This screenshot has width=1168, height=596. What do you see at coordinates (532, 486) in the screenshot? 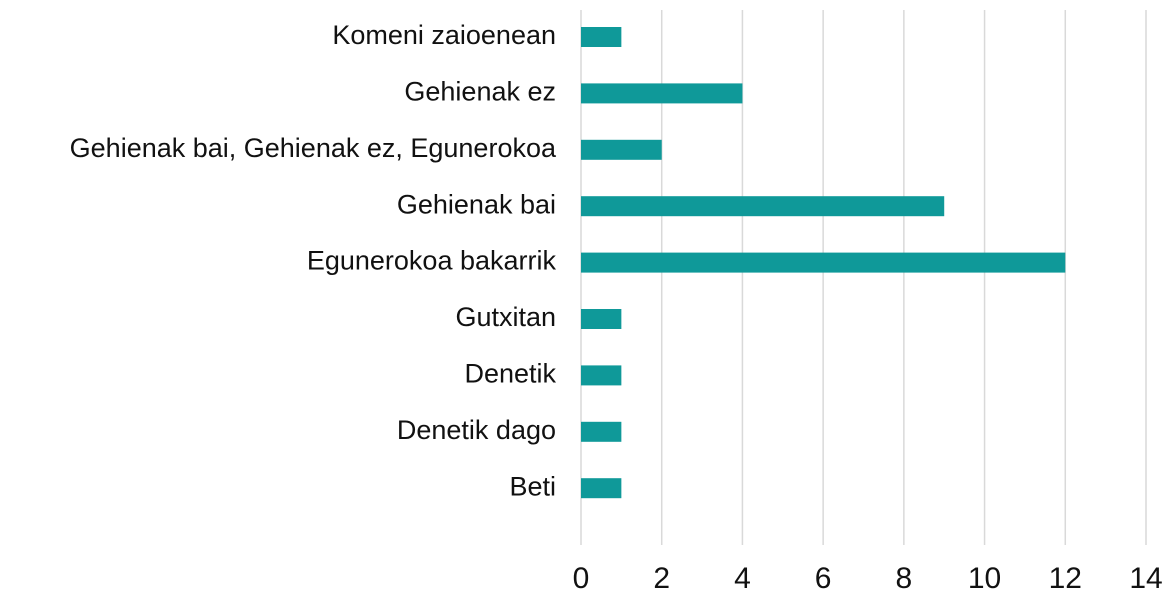
I see `y-tick-label: Beti` at bounding box center [532, 486].